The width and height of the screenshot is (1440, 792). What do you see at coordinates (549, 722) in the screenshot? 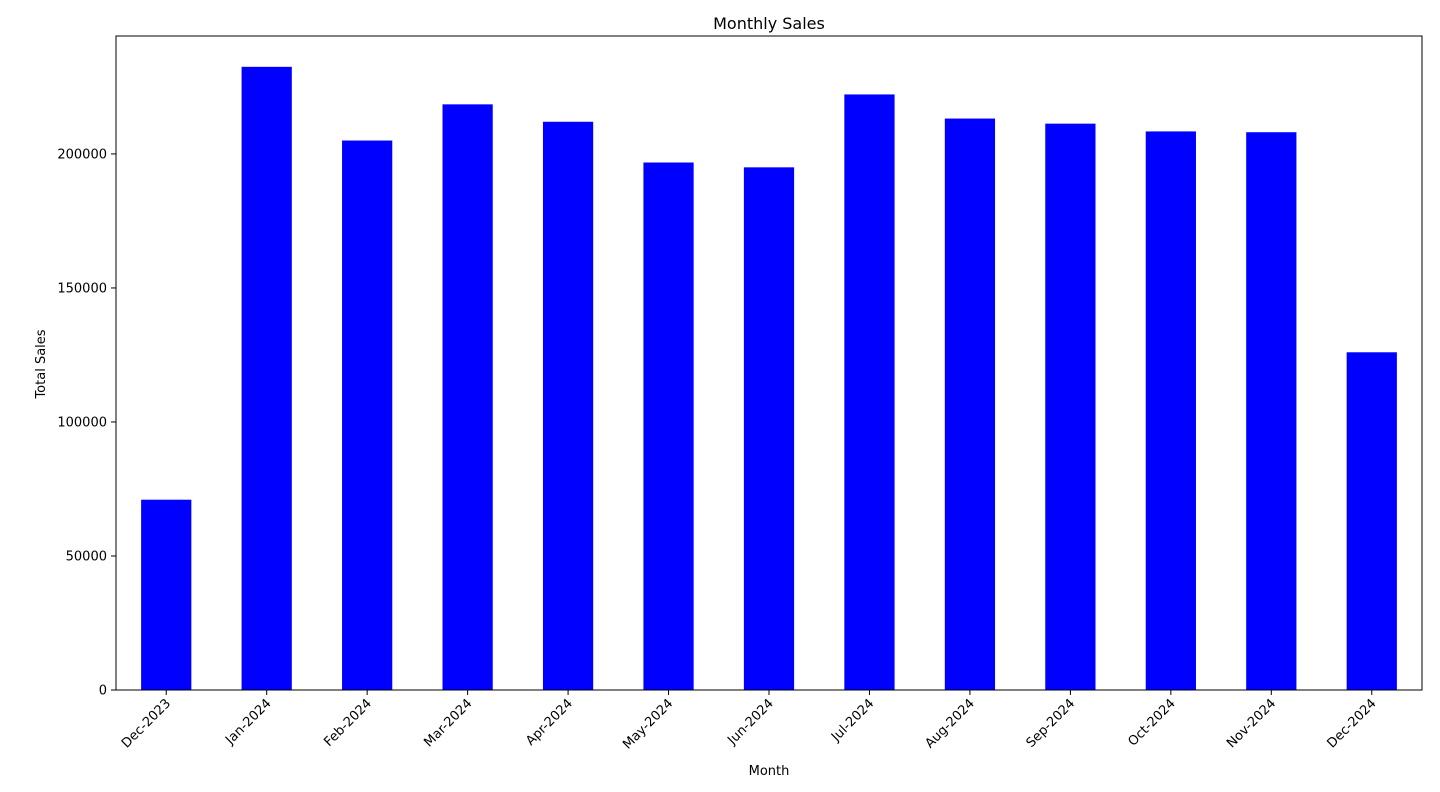
I see `x-tick-label: Apr-2024` at bounding box center [549, 722].